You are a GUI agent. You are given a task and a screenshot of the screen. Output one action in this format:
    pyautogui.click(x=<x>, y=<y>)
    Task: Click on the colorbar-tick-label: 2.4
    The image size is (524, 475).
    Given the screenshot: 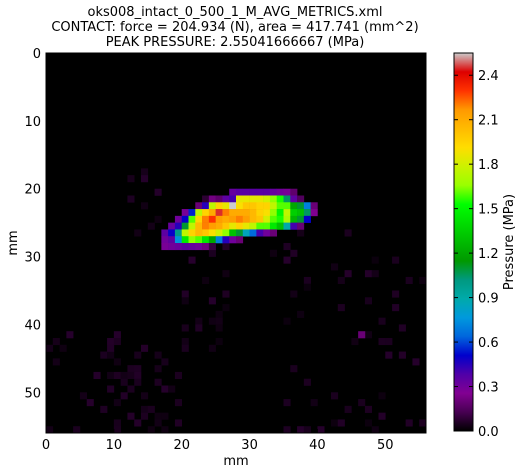 What is the action you would take?
    pyautogui.click(x=488, y=76)
    